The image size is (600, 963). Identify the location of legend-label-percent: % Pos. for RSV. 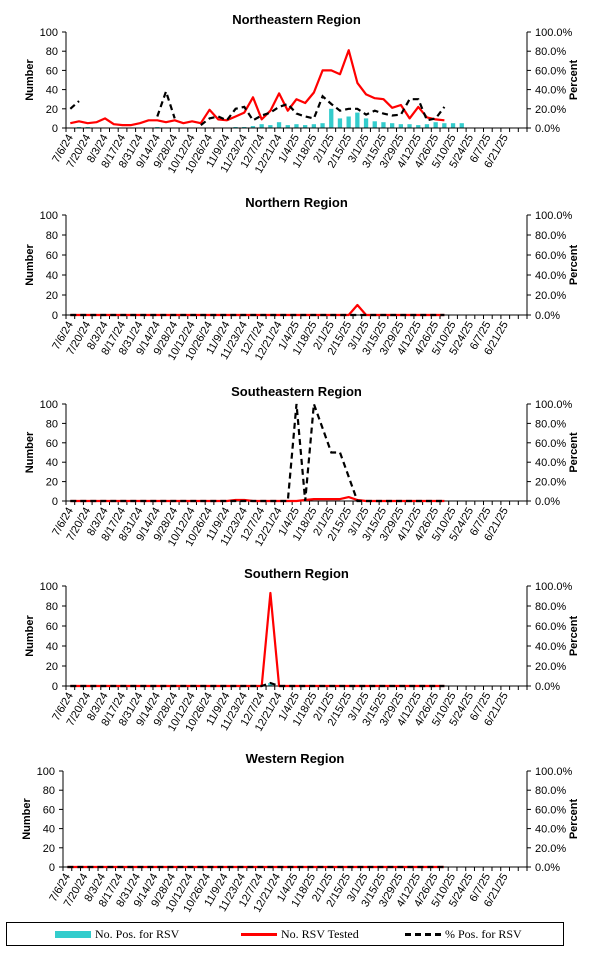
(483, 933).